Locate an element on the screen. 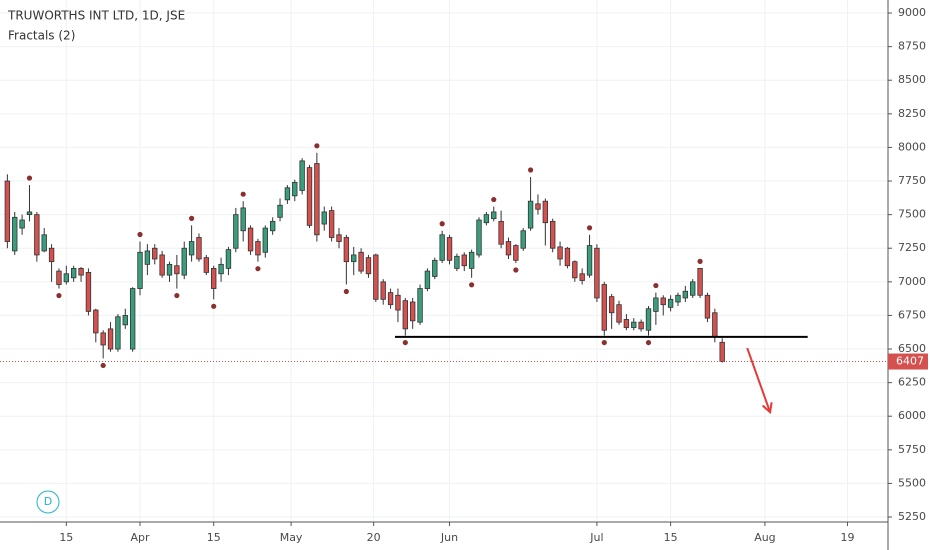 The width and height of the screenshot is (932, 550). y-tick-label: 6250 is located at coordinates (912, 382).